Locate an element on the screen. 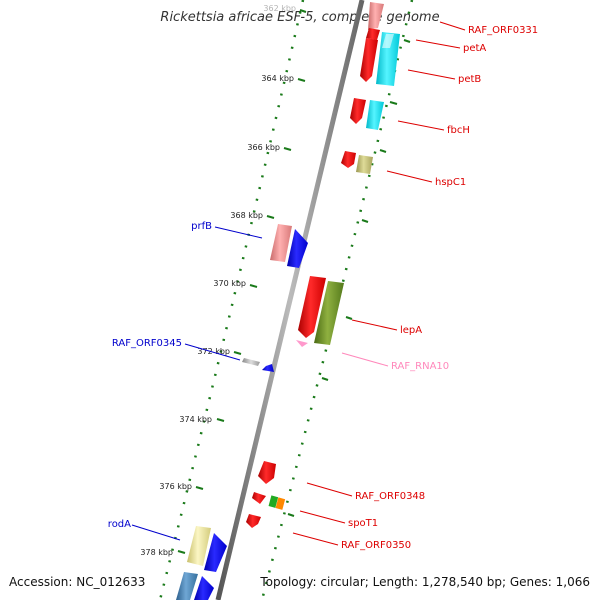 The height and width of the screenshot is (600, 600). gene-hspC1 is located at coordinates (357, 162).